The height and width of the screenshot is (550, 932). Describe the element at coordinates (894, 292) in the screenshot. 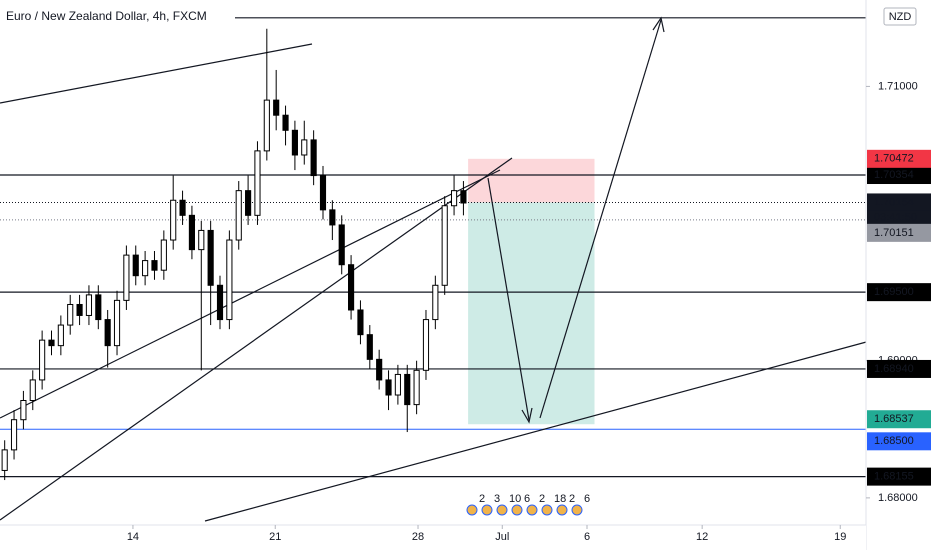

I see `level-label: 1.69500` at that location.